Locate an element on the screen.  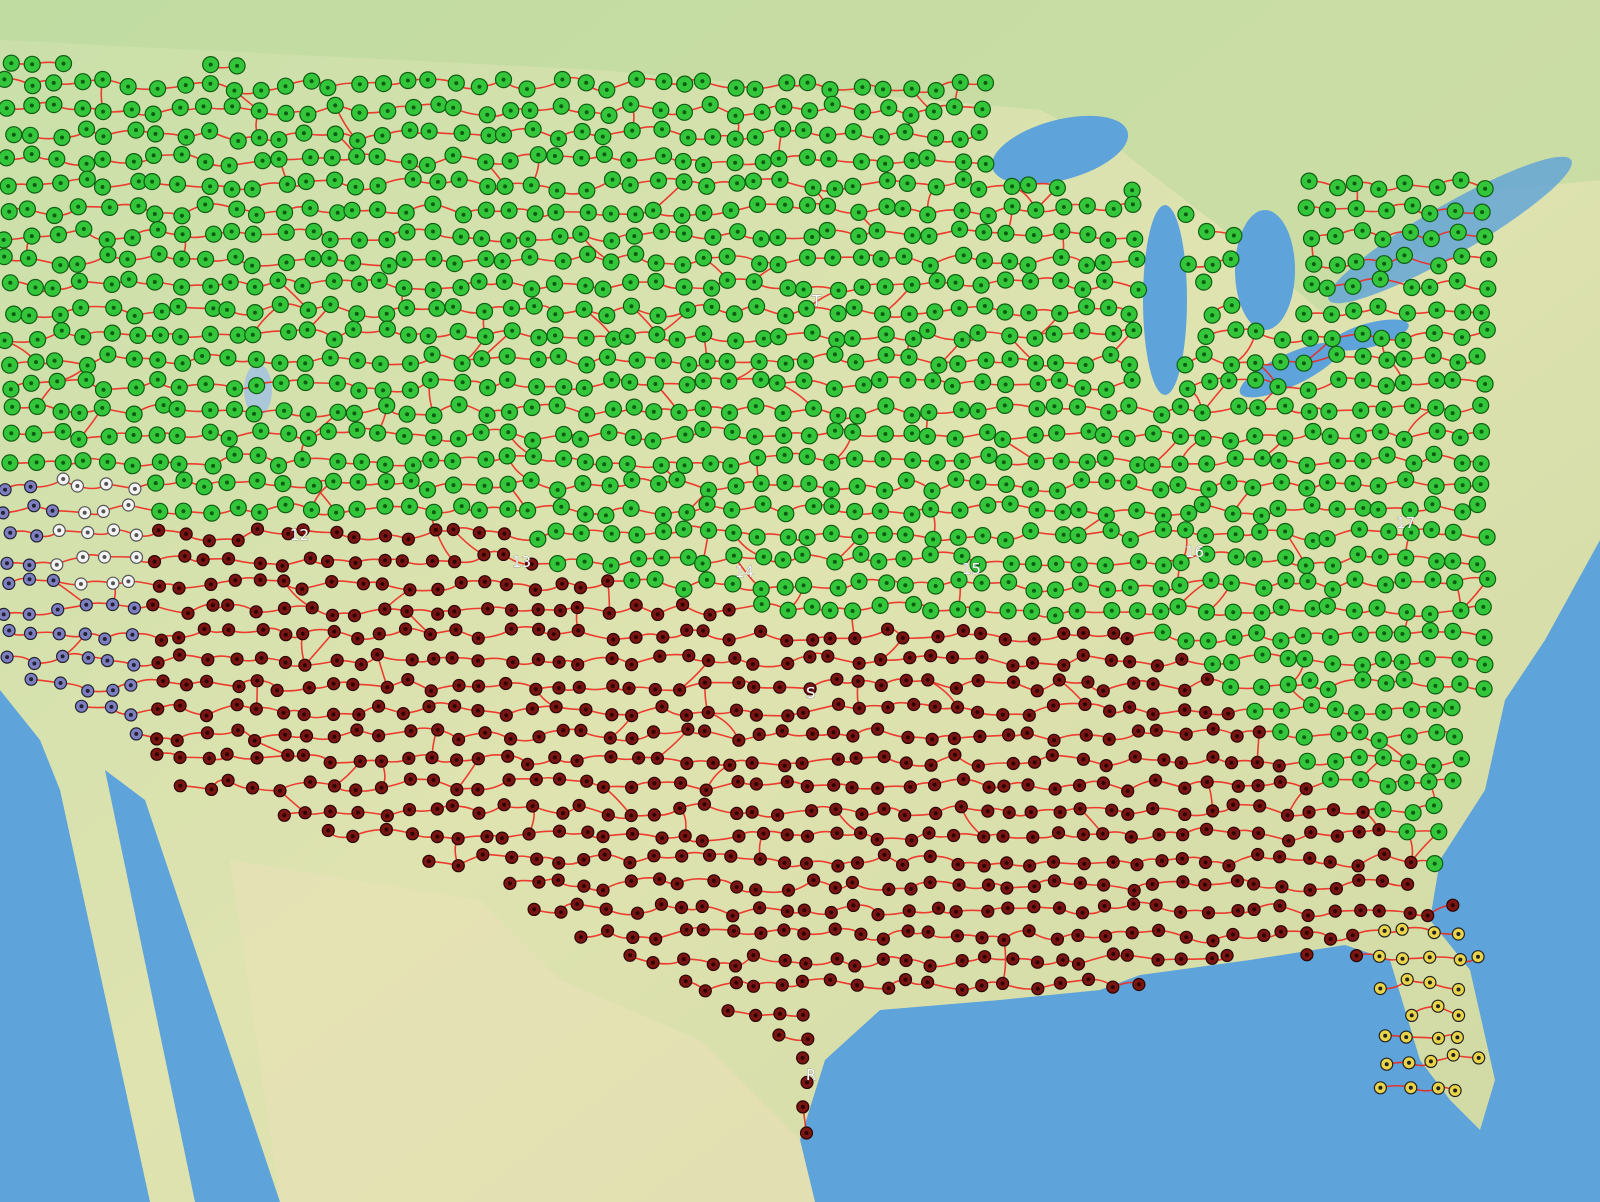
lake-michigan is located at coordinates (1165, 300).